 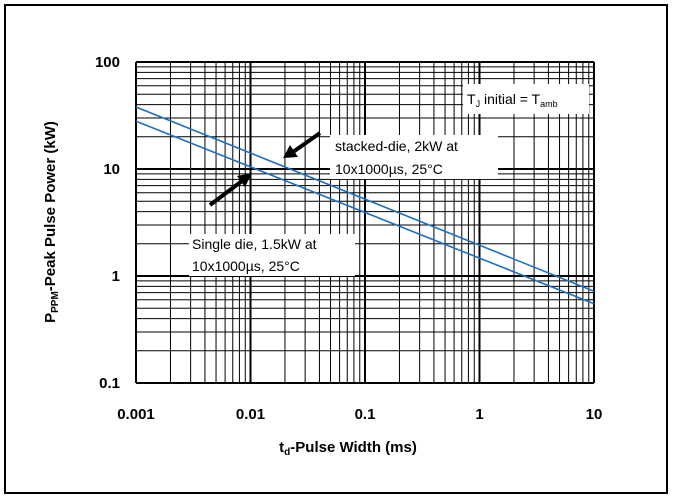 I want to click on y-tick-label: 10, so click(x=111, y=169).